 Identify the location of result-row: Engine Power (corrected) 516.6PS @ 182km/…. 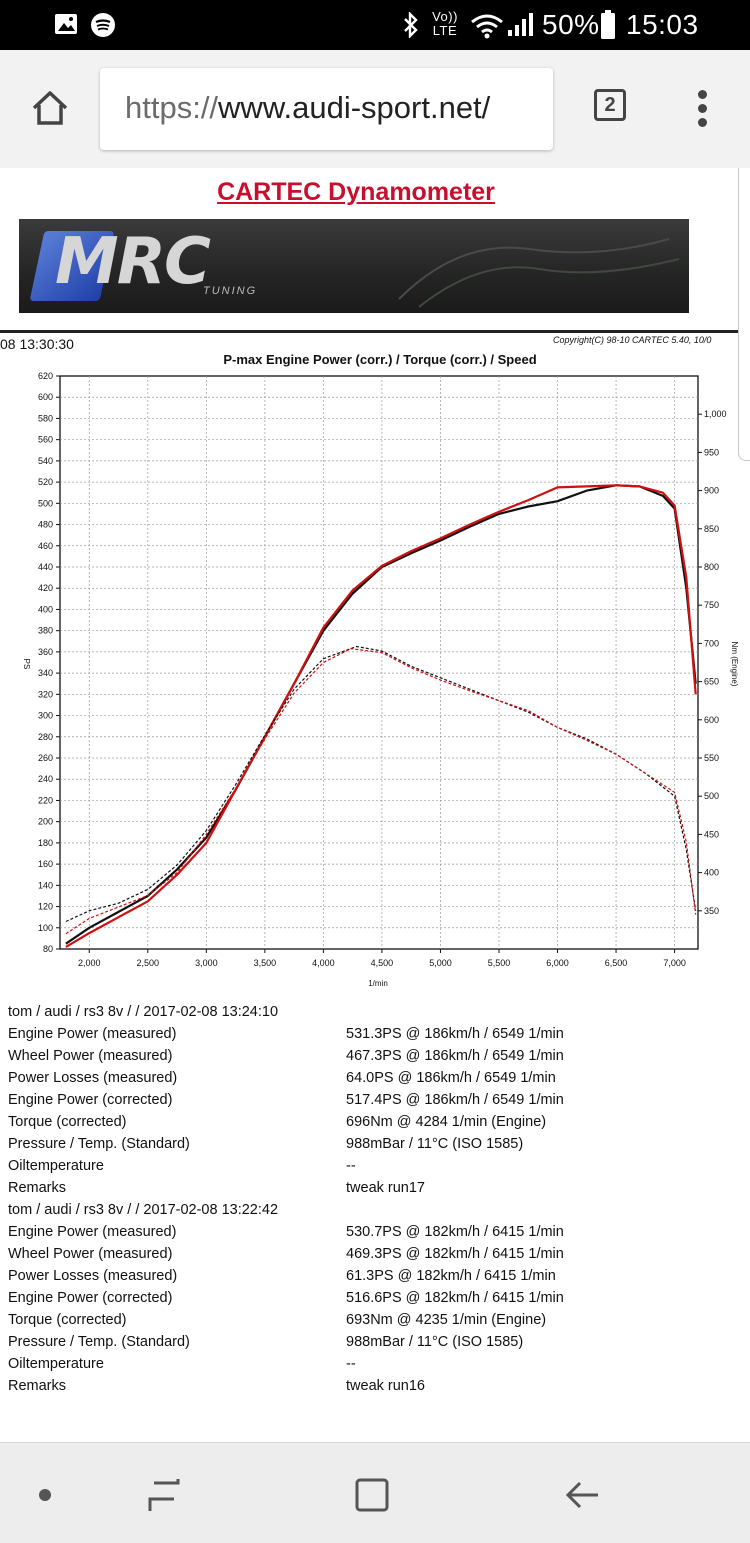
(358, 1301).